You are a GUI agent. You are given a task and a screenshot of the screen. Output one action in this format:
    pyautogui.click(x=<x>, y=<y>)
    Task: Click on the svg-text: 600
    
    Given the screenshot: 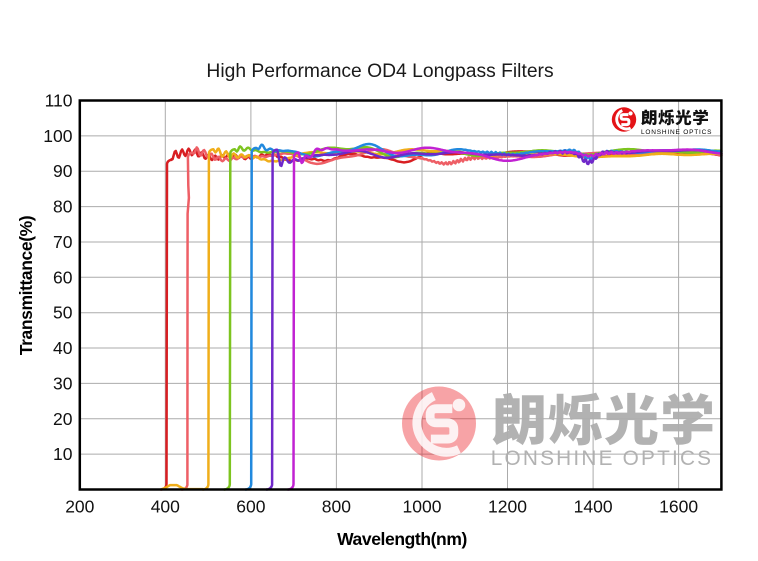 What is the action you would take?
    pyautogui.click(x=250, y=507)
    